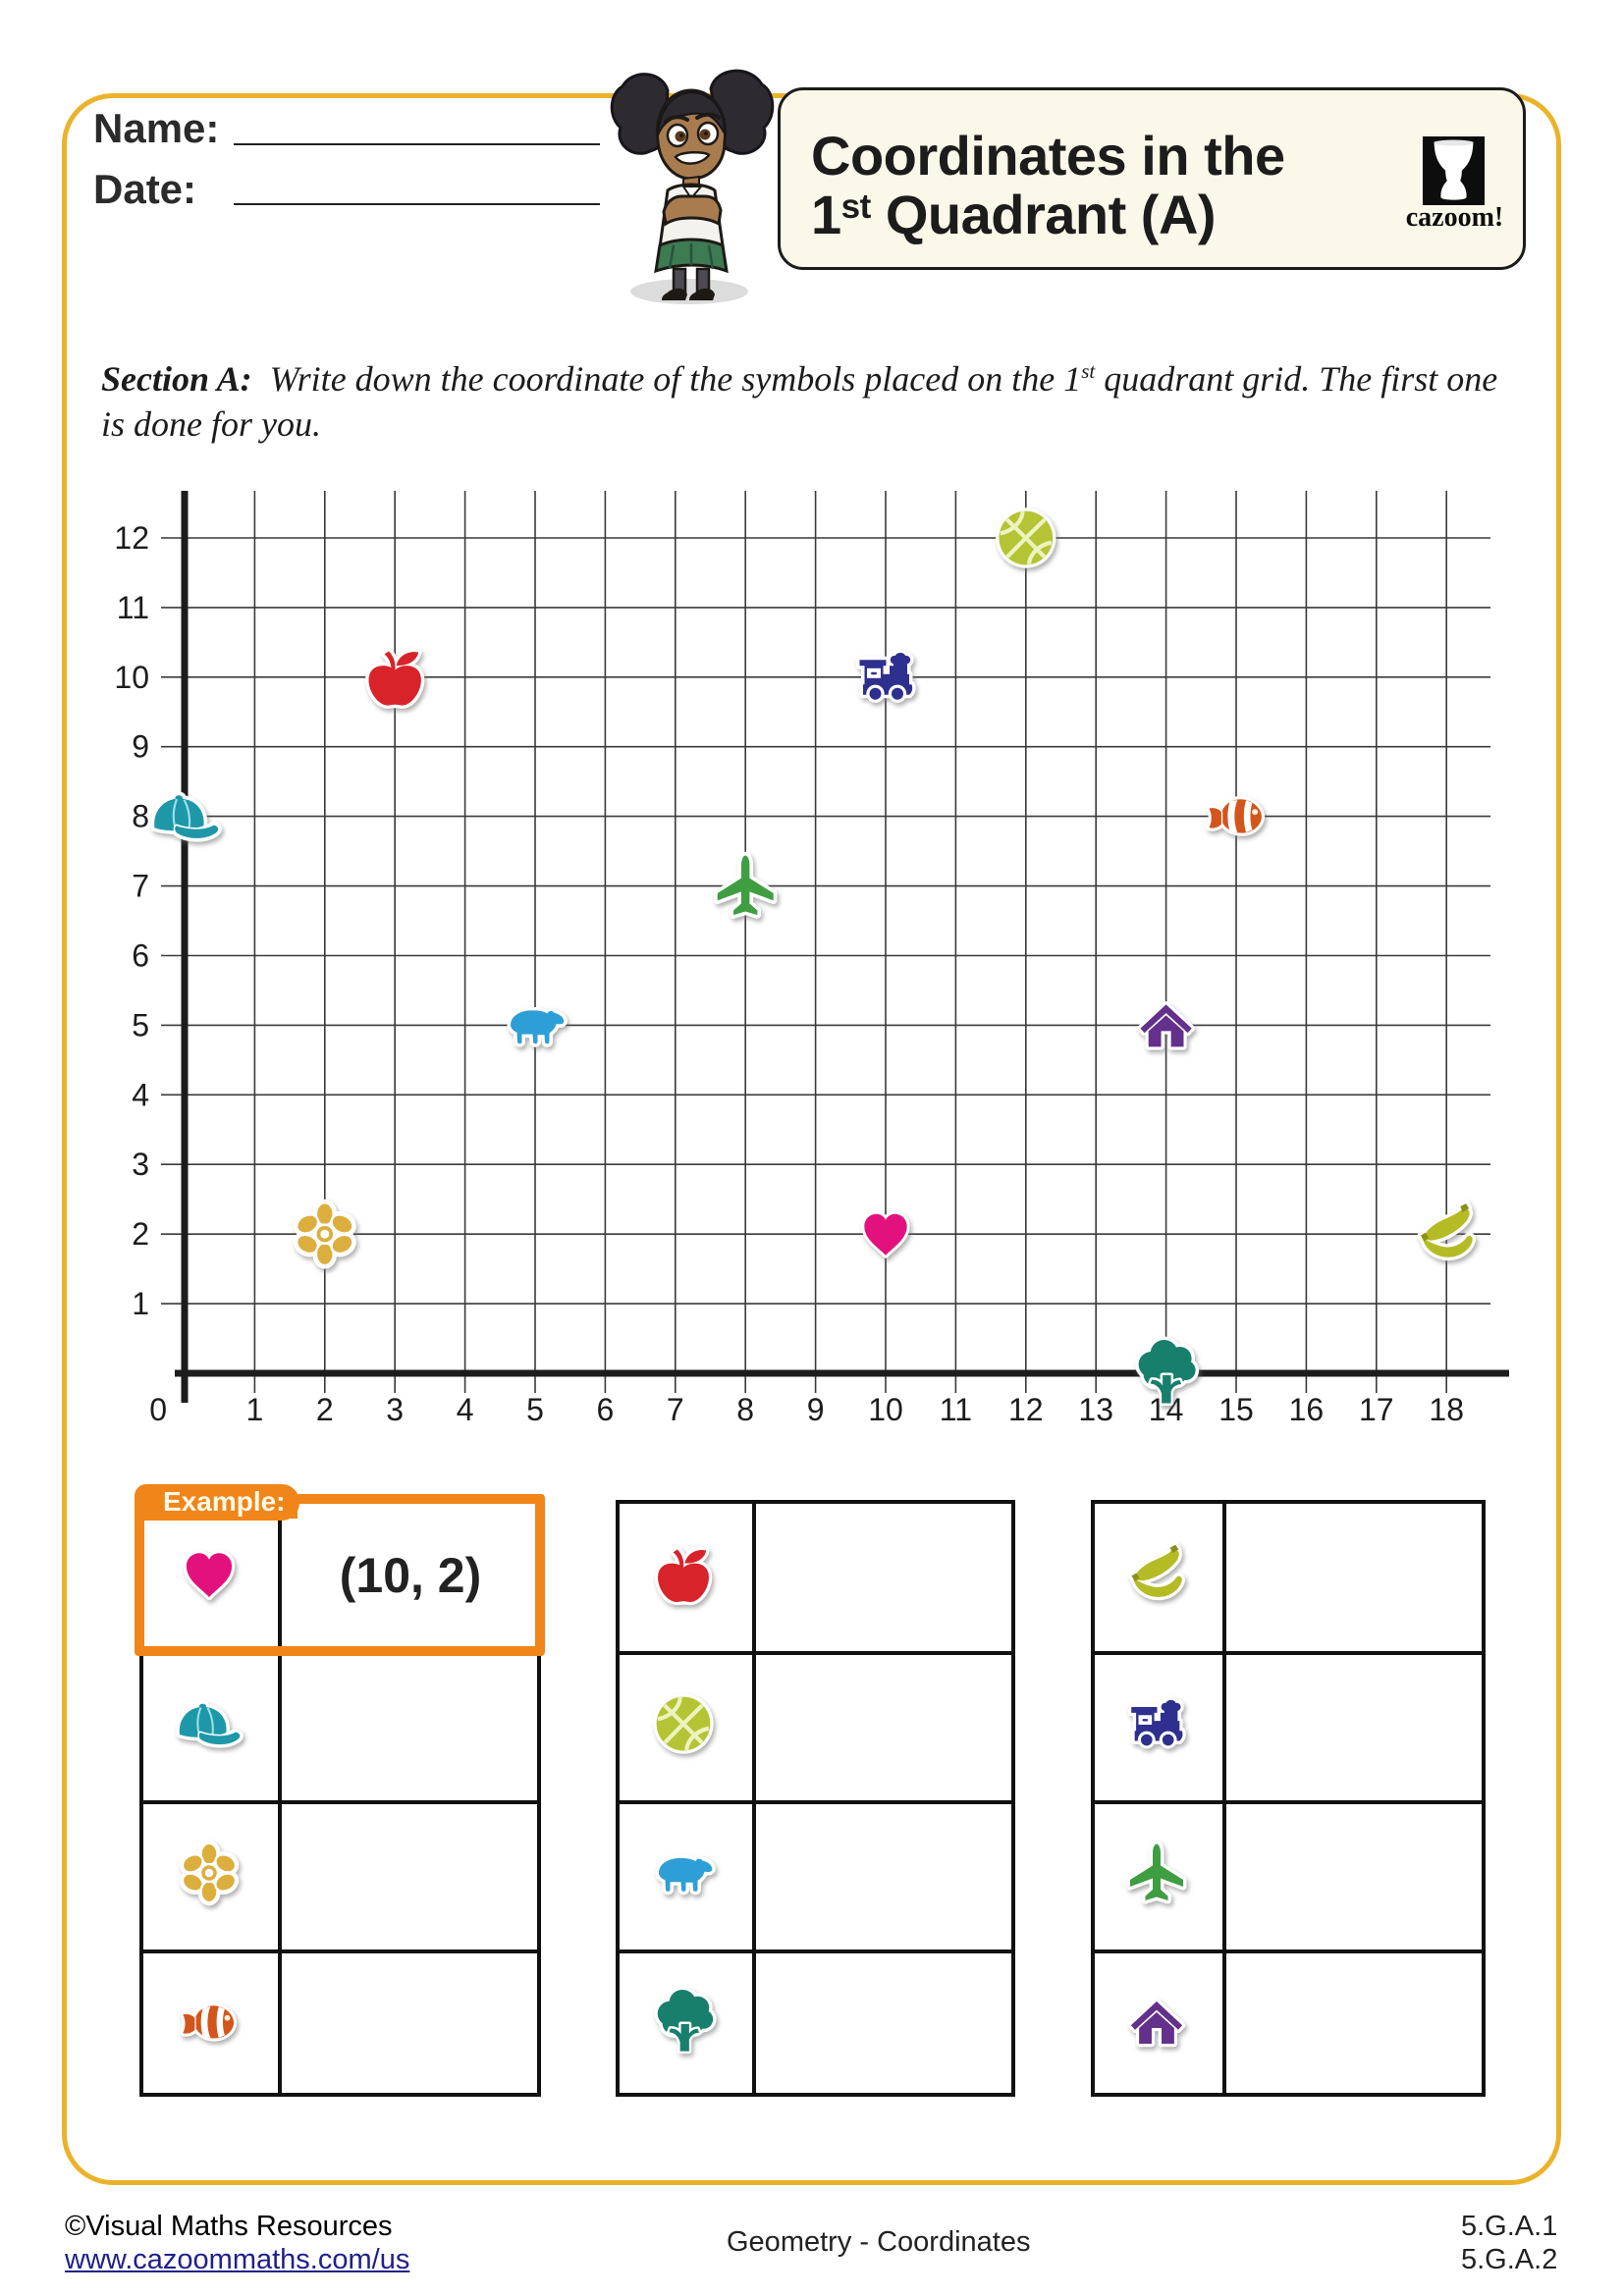  What do you see at coordinates (1307, 1409) in the screenshot?
I see `svg-text: 16` at bounding box center [1307, 1409].